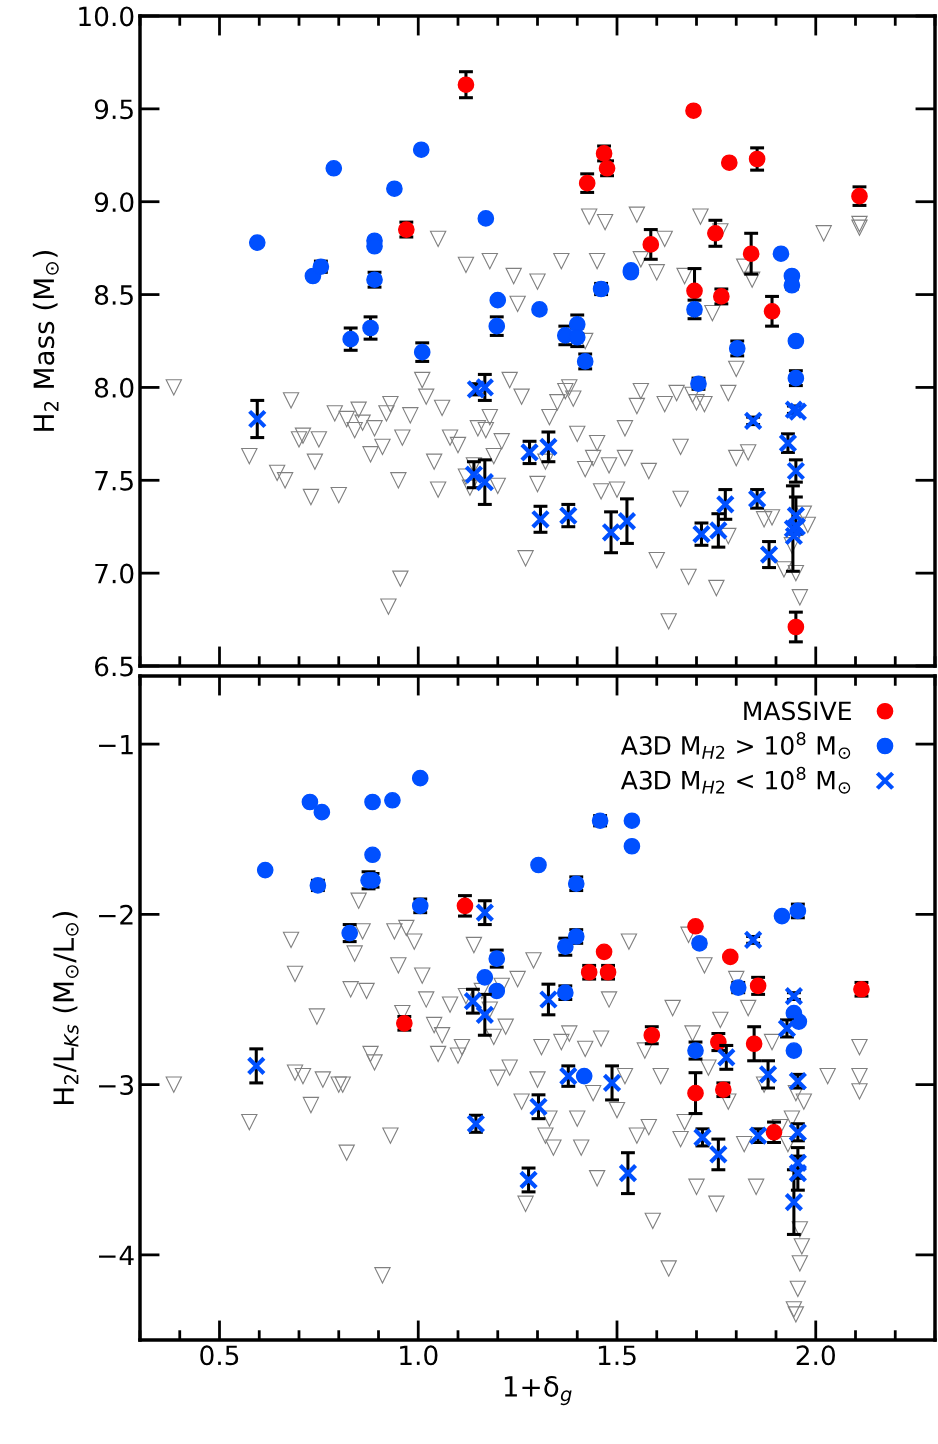 The image size is (938, 1444). Describe the element at coordinates (114, 573) in the screenshot. I see `y-tick-label: 7.0` at that location.